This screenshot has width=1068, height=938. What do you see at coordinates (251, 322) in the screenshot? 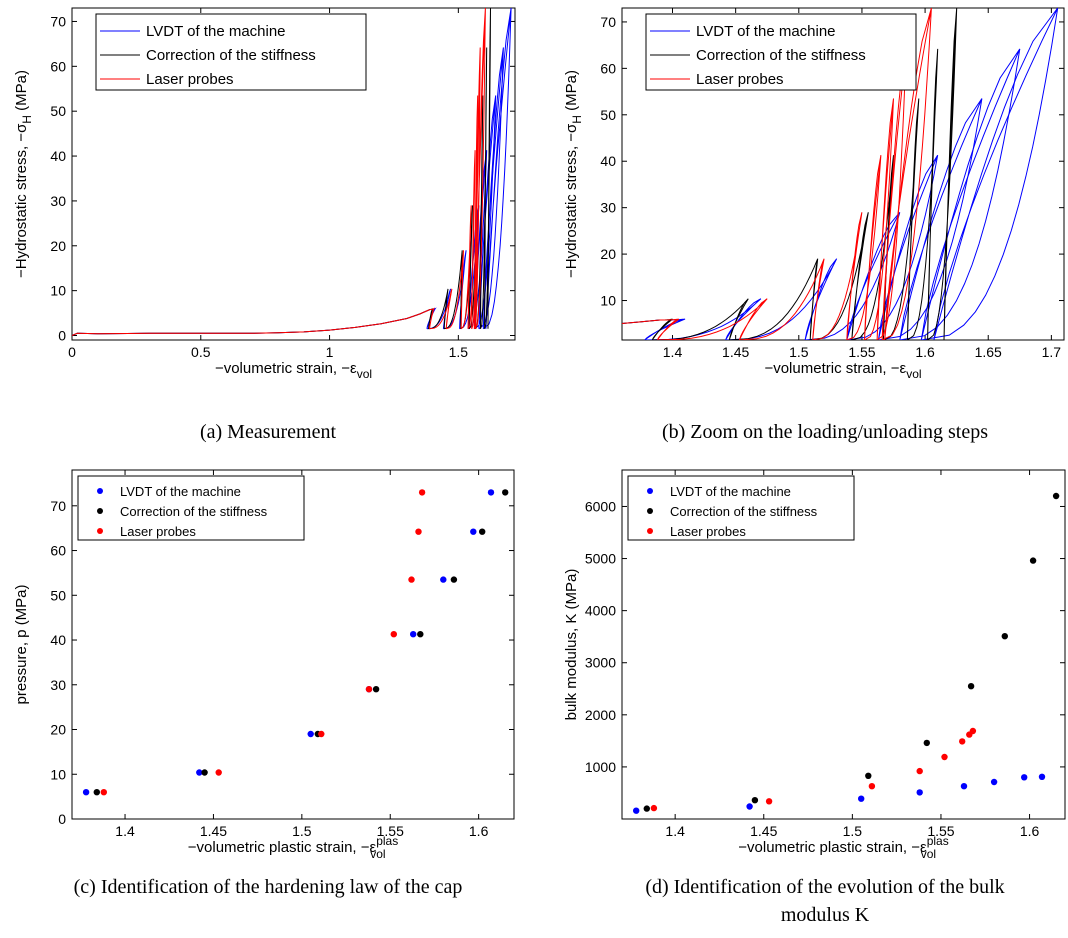
I see `chart-a-laser-base-line` at bounding box center [251, 322].